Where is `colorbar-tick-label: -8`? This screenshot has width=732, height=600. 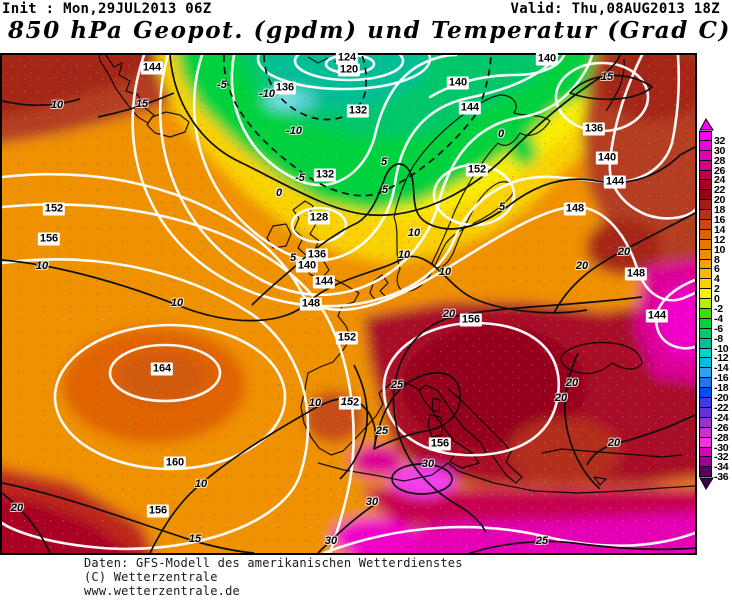 colorbar-tick-label: -8 is located at coordinates (718, 338).